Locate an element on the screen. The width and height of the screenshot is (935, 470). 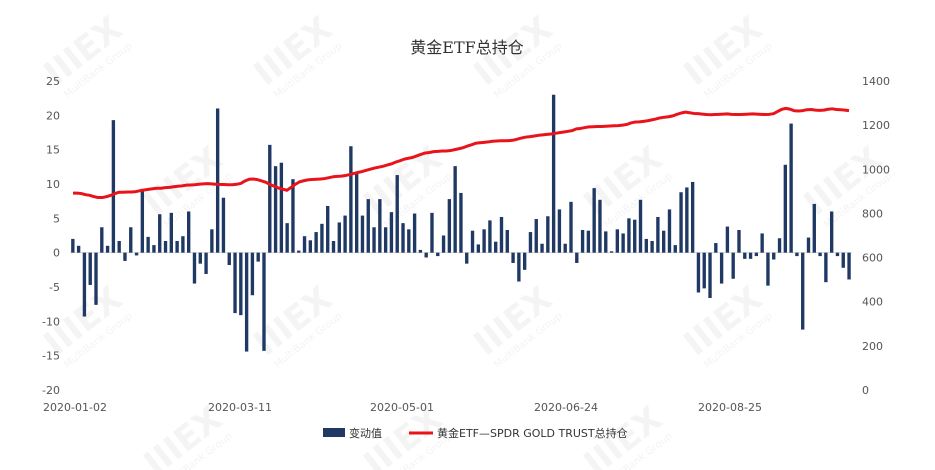
x-tick-label: 2020-05-01 is located at coordinates (402, 407).